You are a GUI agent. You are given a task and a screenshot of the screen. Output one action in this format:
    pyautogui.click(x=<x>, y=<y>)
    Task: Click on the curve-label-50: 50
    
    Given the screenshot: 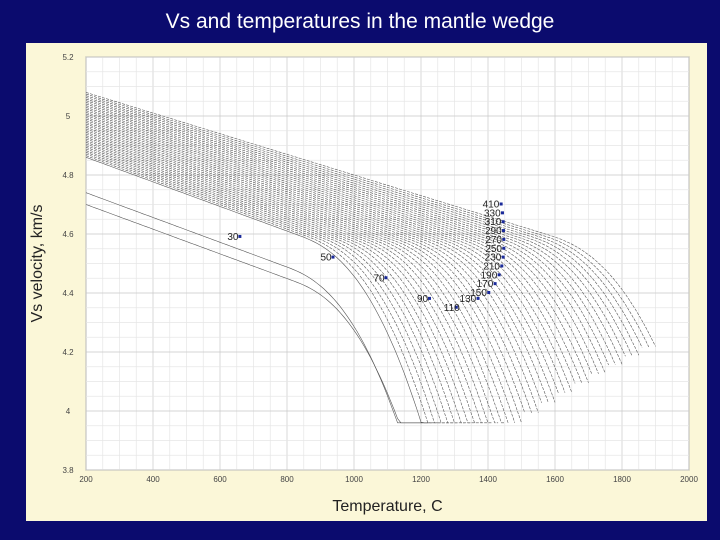 What is the action you would take?
    pyautogui.click(x=327, y=258)
    